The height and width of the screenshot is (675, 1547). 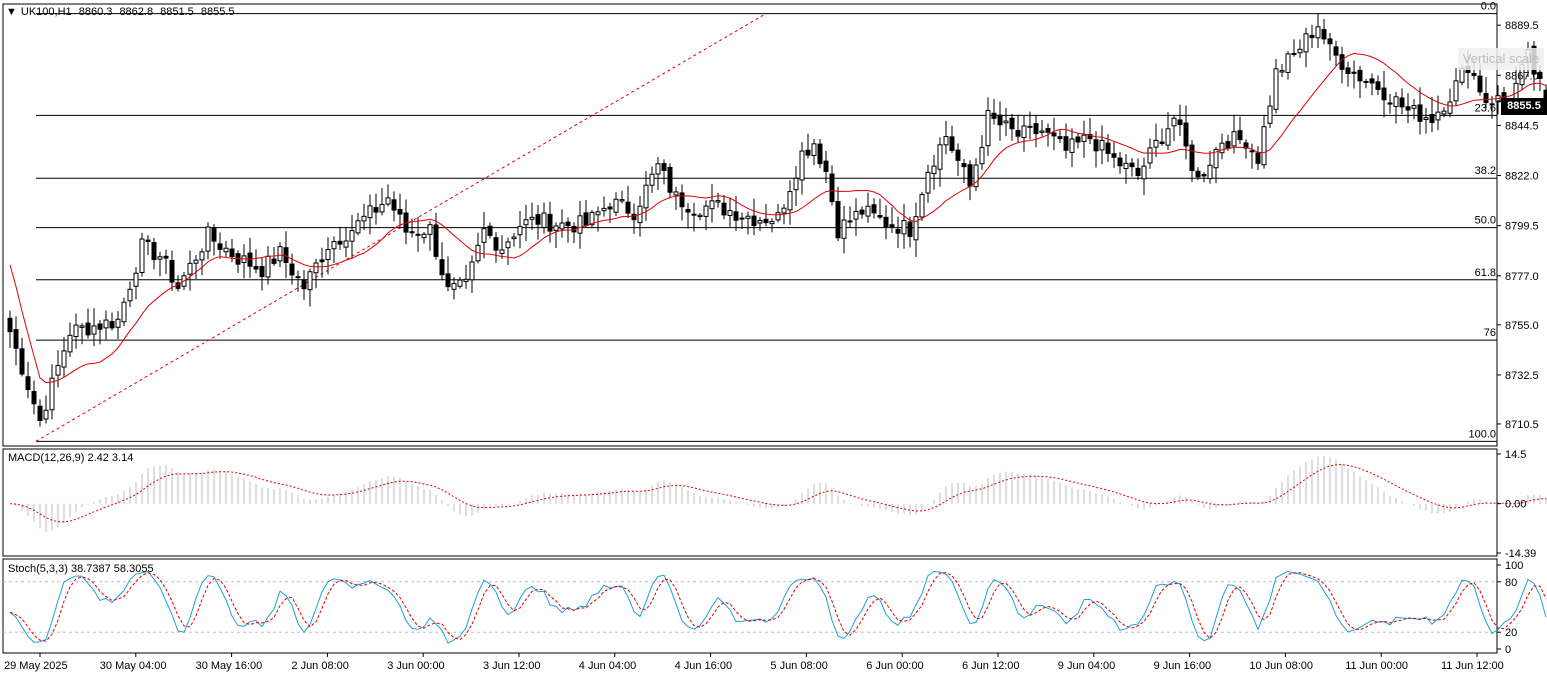 I want to click on macd-panel, so click(x=778, y=494).